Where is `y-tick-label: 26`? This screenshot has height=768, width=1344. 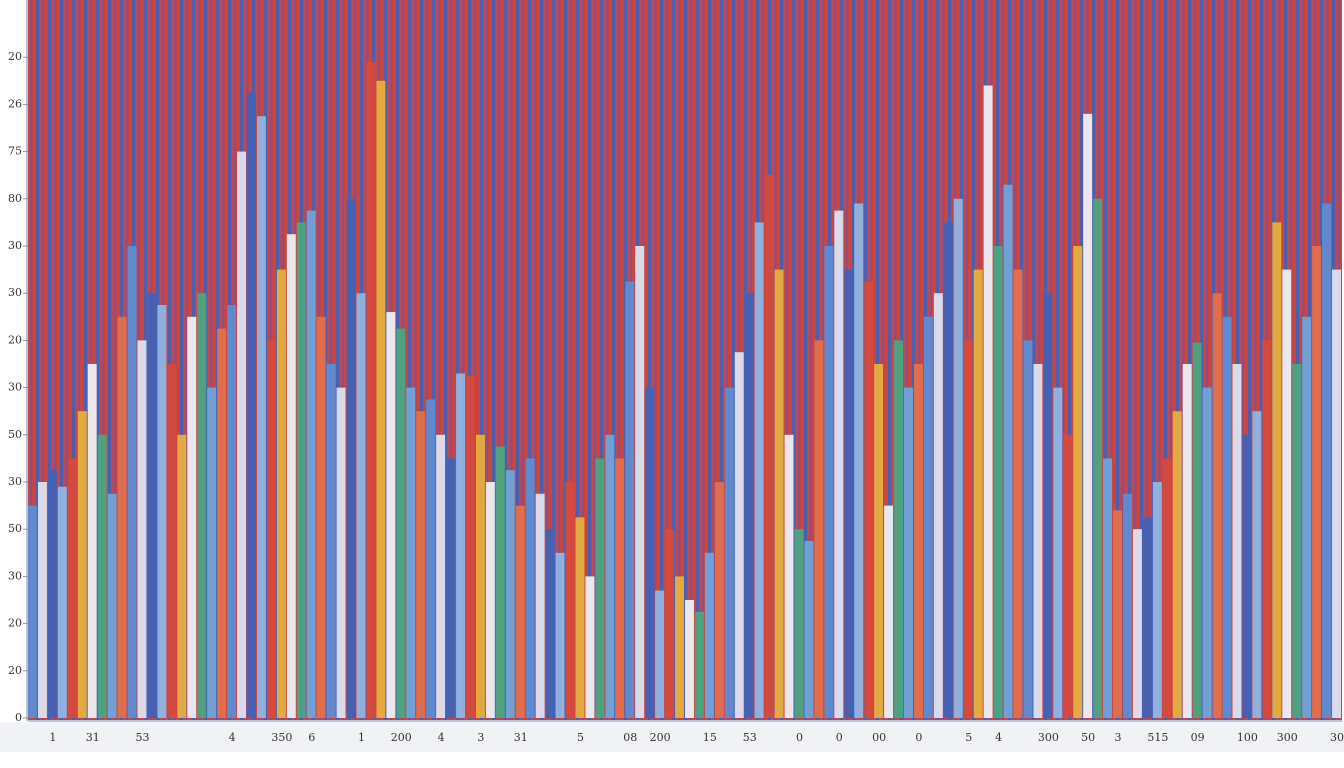 y-tick-label: 26 is located at coordinates (15, 103).